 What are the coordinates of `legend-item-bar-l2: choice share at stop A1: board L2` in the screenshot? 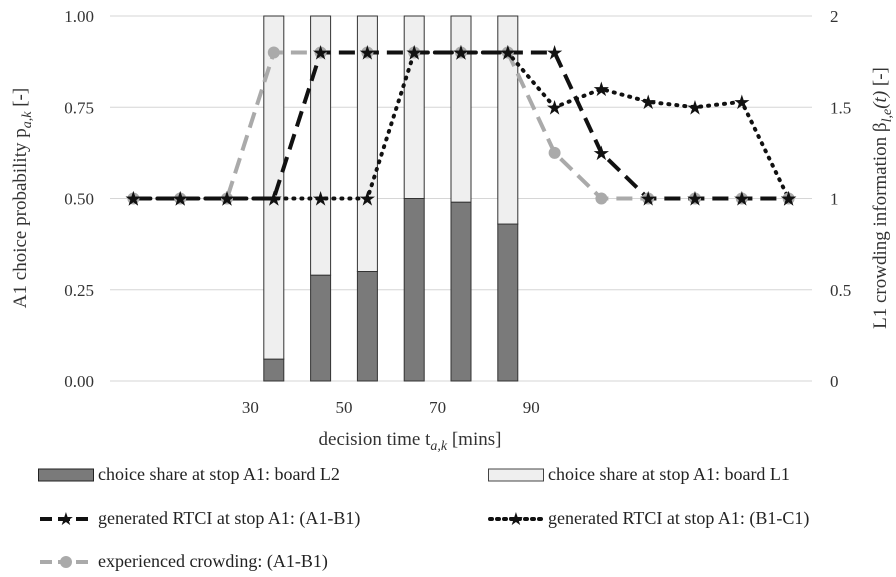 It's located at (189, 474).